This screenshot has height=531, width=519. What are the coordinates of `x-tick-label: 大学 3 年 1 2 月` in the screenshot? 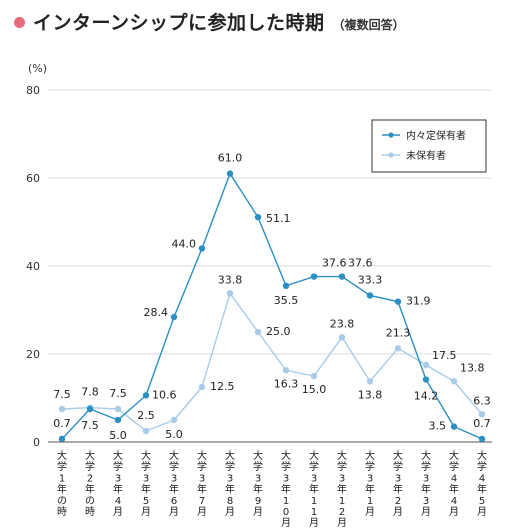 It's located at (342, 489).